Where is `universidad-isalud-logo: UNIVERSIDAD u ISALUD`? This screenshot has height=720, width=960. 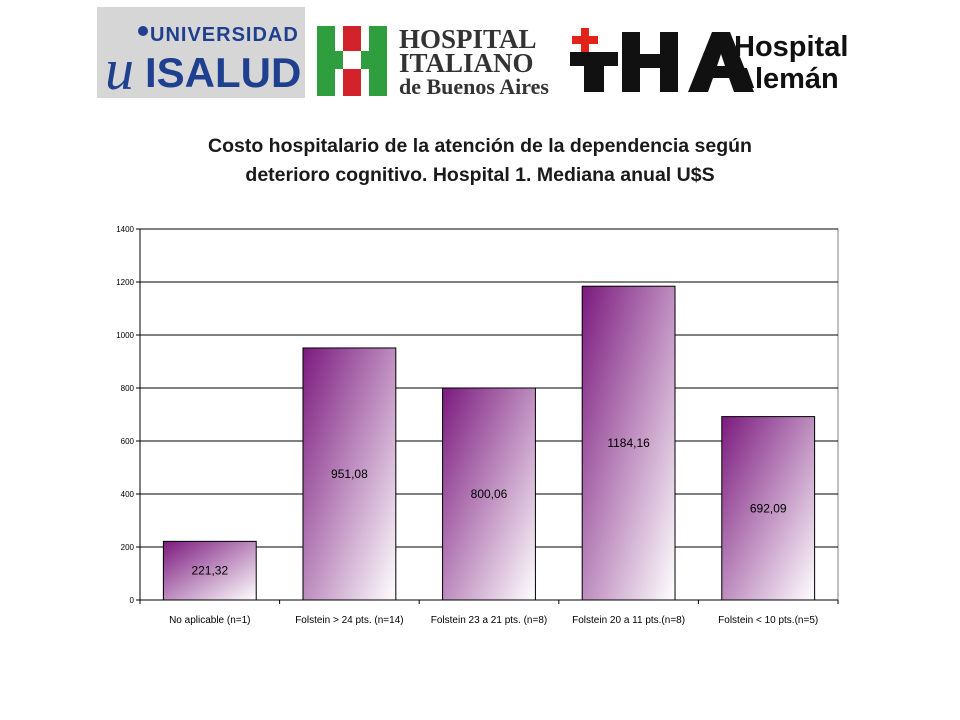
universidad-isalud-logo: UNIVERSIDAD u ISALUD is located at coordinates (201, 54).